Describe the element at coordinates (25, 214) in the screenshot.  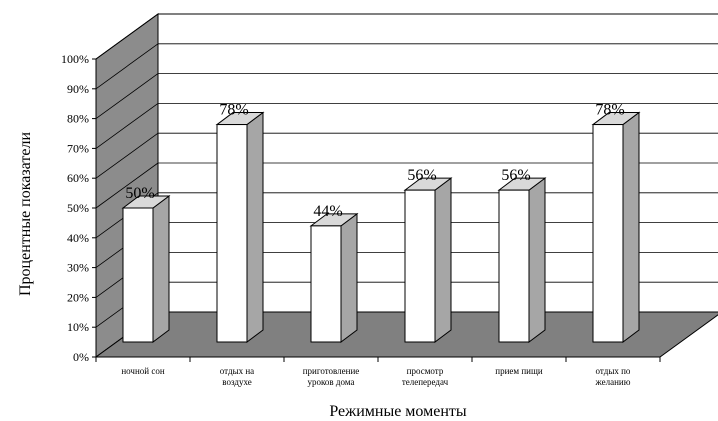
I see `y-axis-title: Процентные показатели` at that location.